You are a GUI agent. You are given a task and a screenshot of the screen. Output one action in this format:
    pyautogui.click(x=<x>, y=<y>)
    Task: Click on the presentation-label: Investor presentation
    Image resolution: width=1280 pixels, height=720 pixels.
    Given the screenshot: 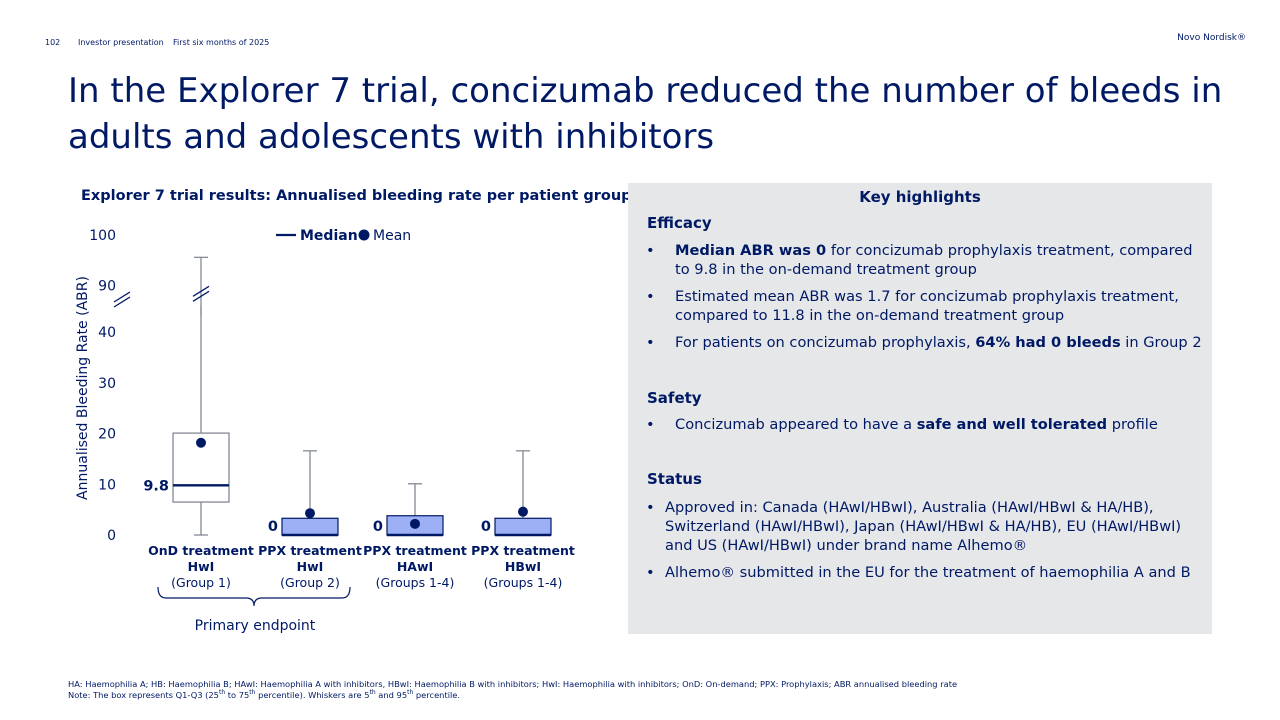 What is the action you would take?
    pyautogui.click(x=121, y=42)
    